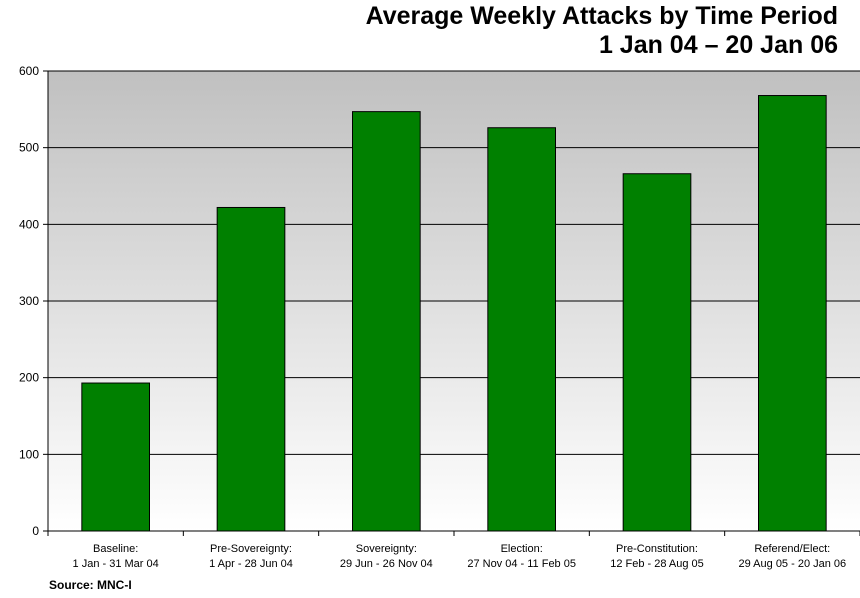 The height and width of the screenshot is (598, 860). I want to click on x-tick-label: 1 Apr - 28 Jun 04, so click(251, 564).